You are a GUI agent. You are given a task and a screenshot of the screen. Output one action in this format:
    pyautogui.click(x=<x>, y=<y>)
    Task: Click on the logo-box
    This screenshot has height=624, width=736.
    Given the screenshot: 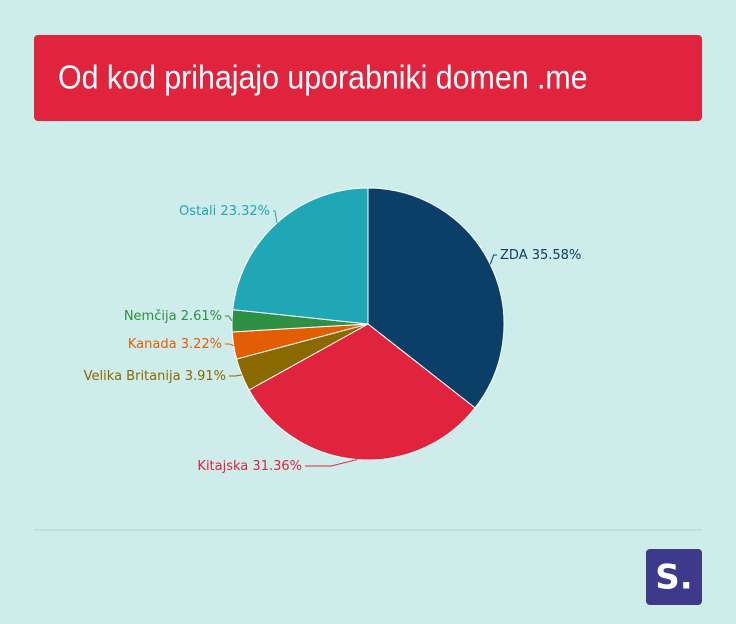 What is the action you would take?
    pyautogui.click(x=674, y=577)
    